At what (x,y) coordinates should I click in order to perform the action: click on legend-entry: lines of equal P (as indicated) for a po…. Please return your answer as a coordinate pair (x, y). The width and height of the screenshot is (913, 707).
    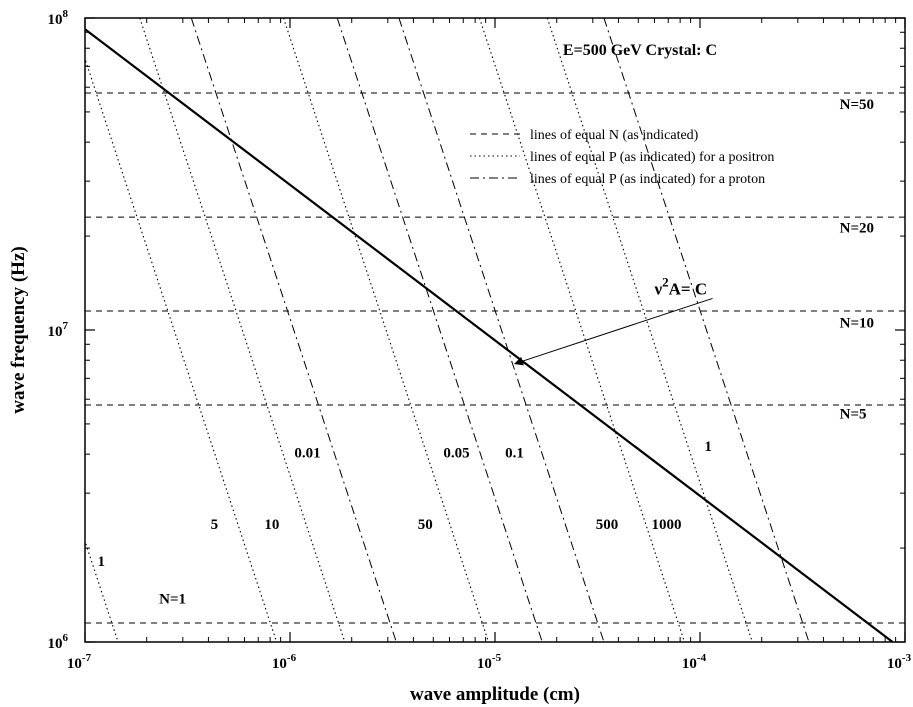
    Looking at the image, I should click on (652, 157).